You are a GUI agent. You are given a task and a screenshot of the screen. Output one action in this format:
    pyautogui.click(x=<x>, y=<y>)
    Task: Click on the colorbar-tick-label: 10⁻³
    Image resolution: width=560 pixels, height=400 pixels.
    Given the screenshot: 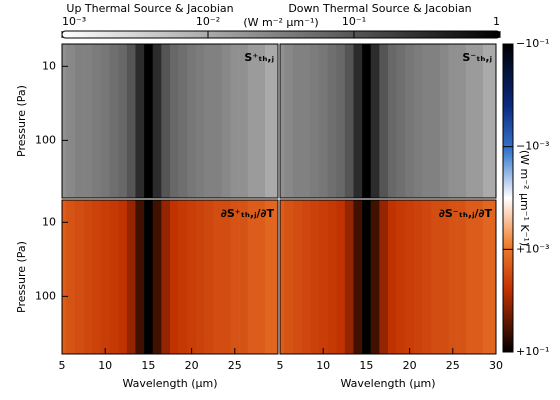 What is the action you would take?
    pyautogui.click(x=74, y=21)
    